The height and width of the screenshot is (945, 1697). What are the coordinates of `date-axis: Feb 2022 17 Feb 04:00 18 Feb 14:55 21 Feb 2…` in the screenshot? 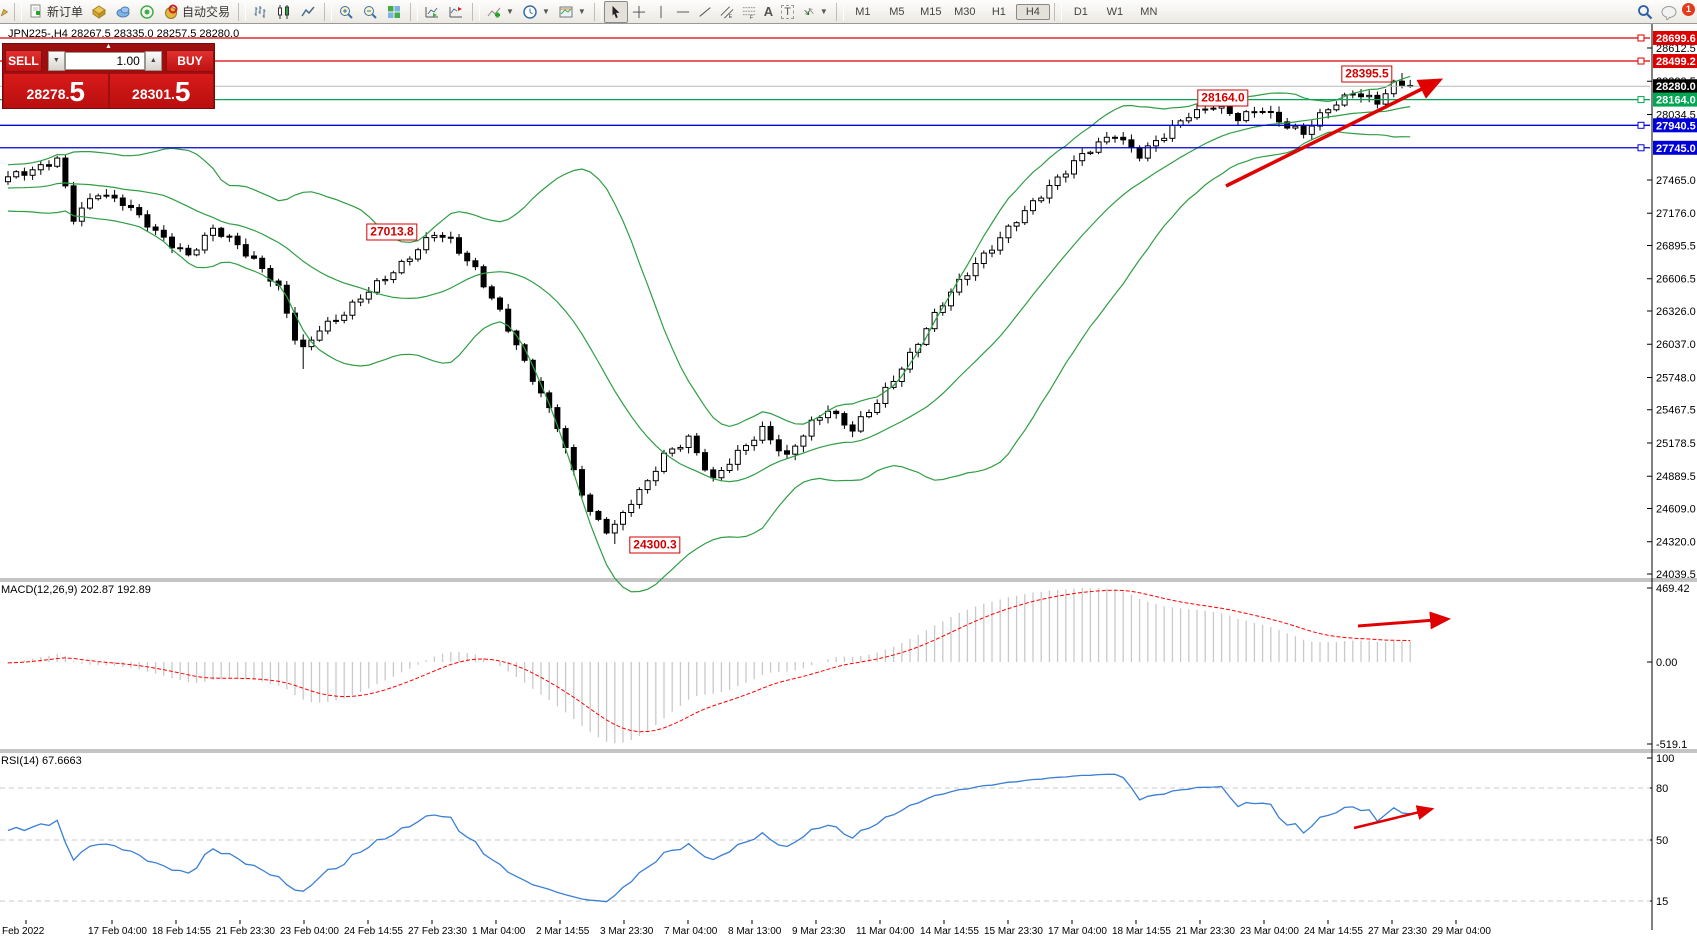 It's located at (746, 928).